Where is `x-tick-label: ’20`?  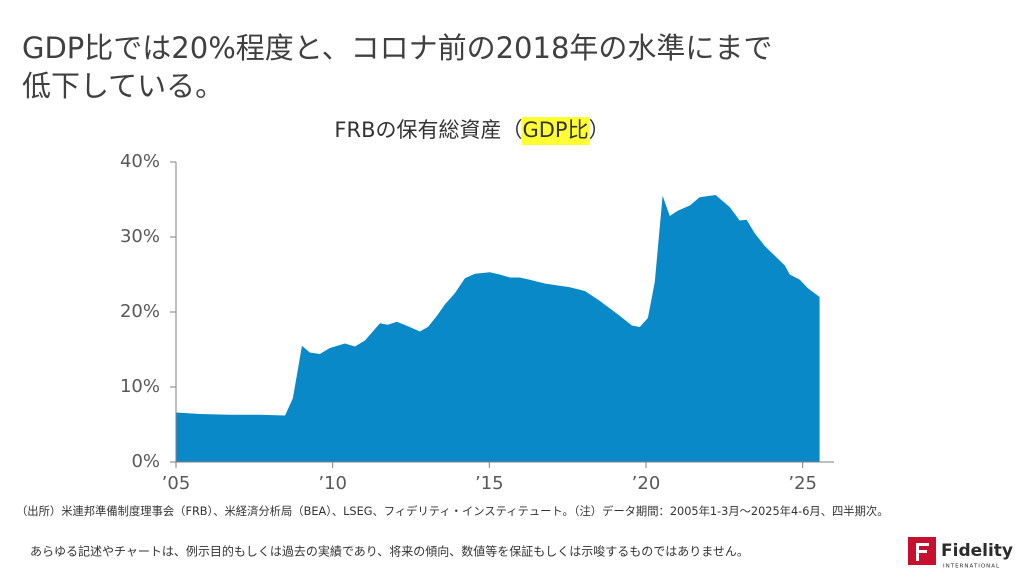
x-tick-label: ’20 is located at coordinates (646, 483).